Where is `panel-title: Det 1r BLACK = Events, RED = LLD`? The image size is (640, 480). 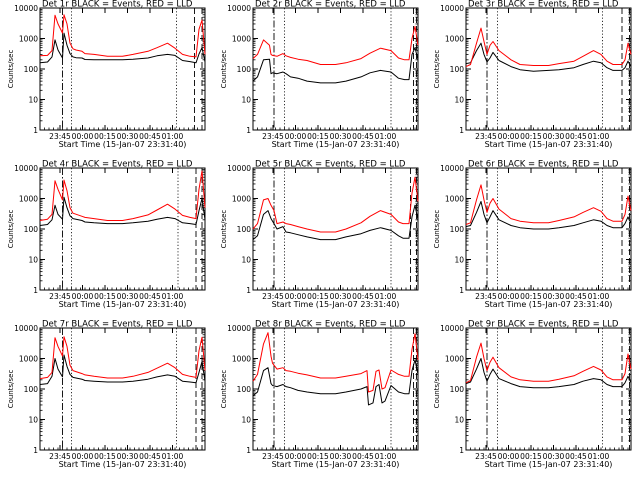 panel-title: Det 1r BLACK = Events, RED = LLD is located at coordinates (117, 5).